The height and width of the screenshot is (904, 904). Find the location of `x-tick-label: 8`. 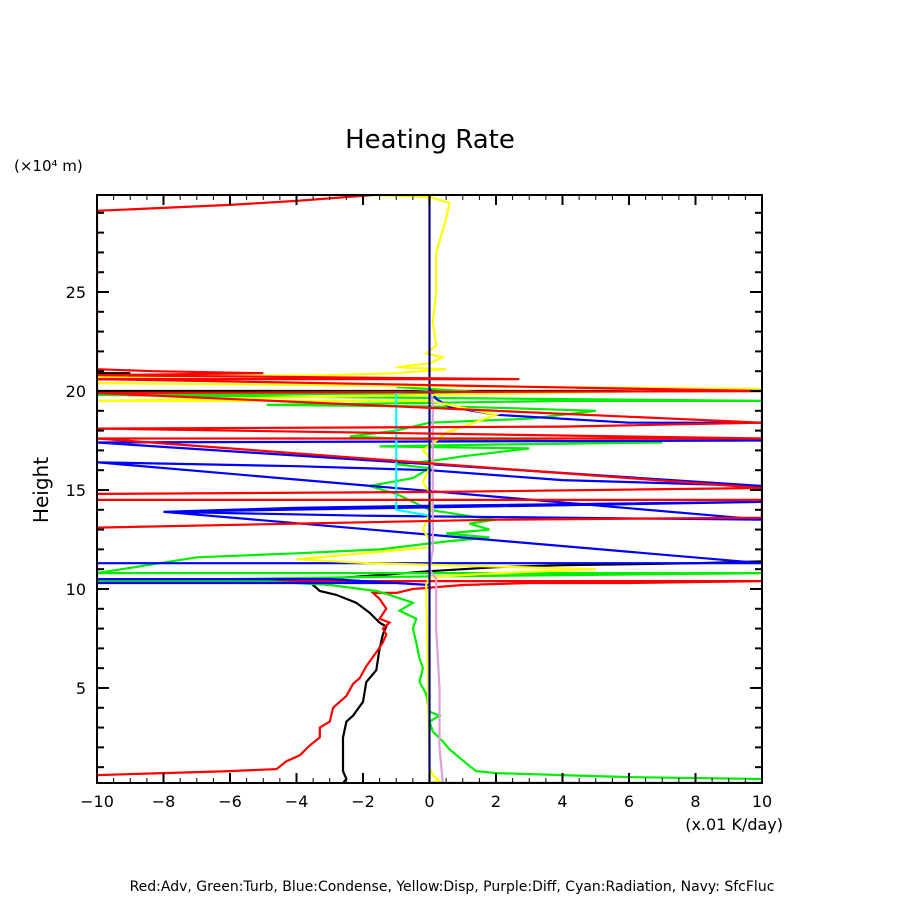

x-tick-label: 8 is located at coordinates (695, 801).